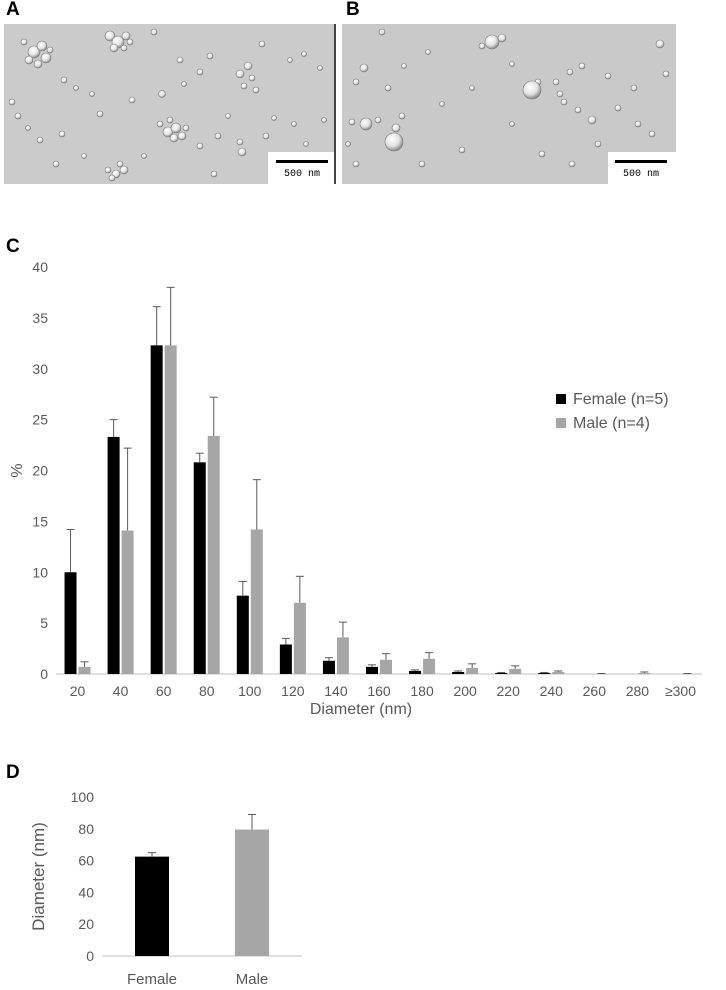  What do you see at coordinates (207, 691) in the screenshot?
I see `x-tick-label: 80` at bounding box center [207, 691].